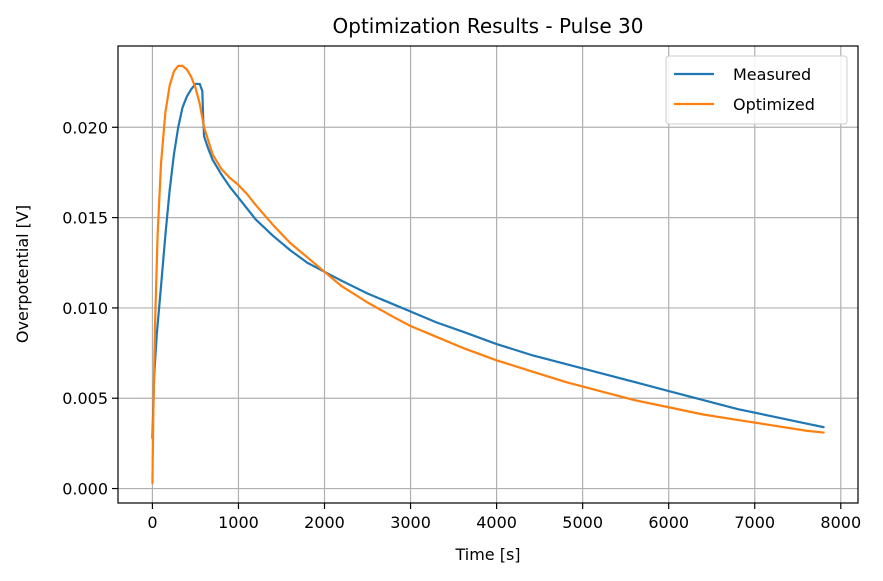  What do you see at coordinates (774, 104) in the screenshot?
I see `legend-label-optimized: Optimized` at bounding box center [774, 104].